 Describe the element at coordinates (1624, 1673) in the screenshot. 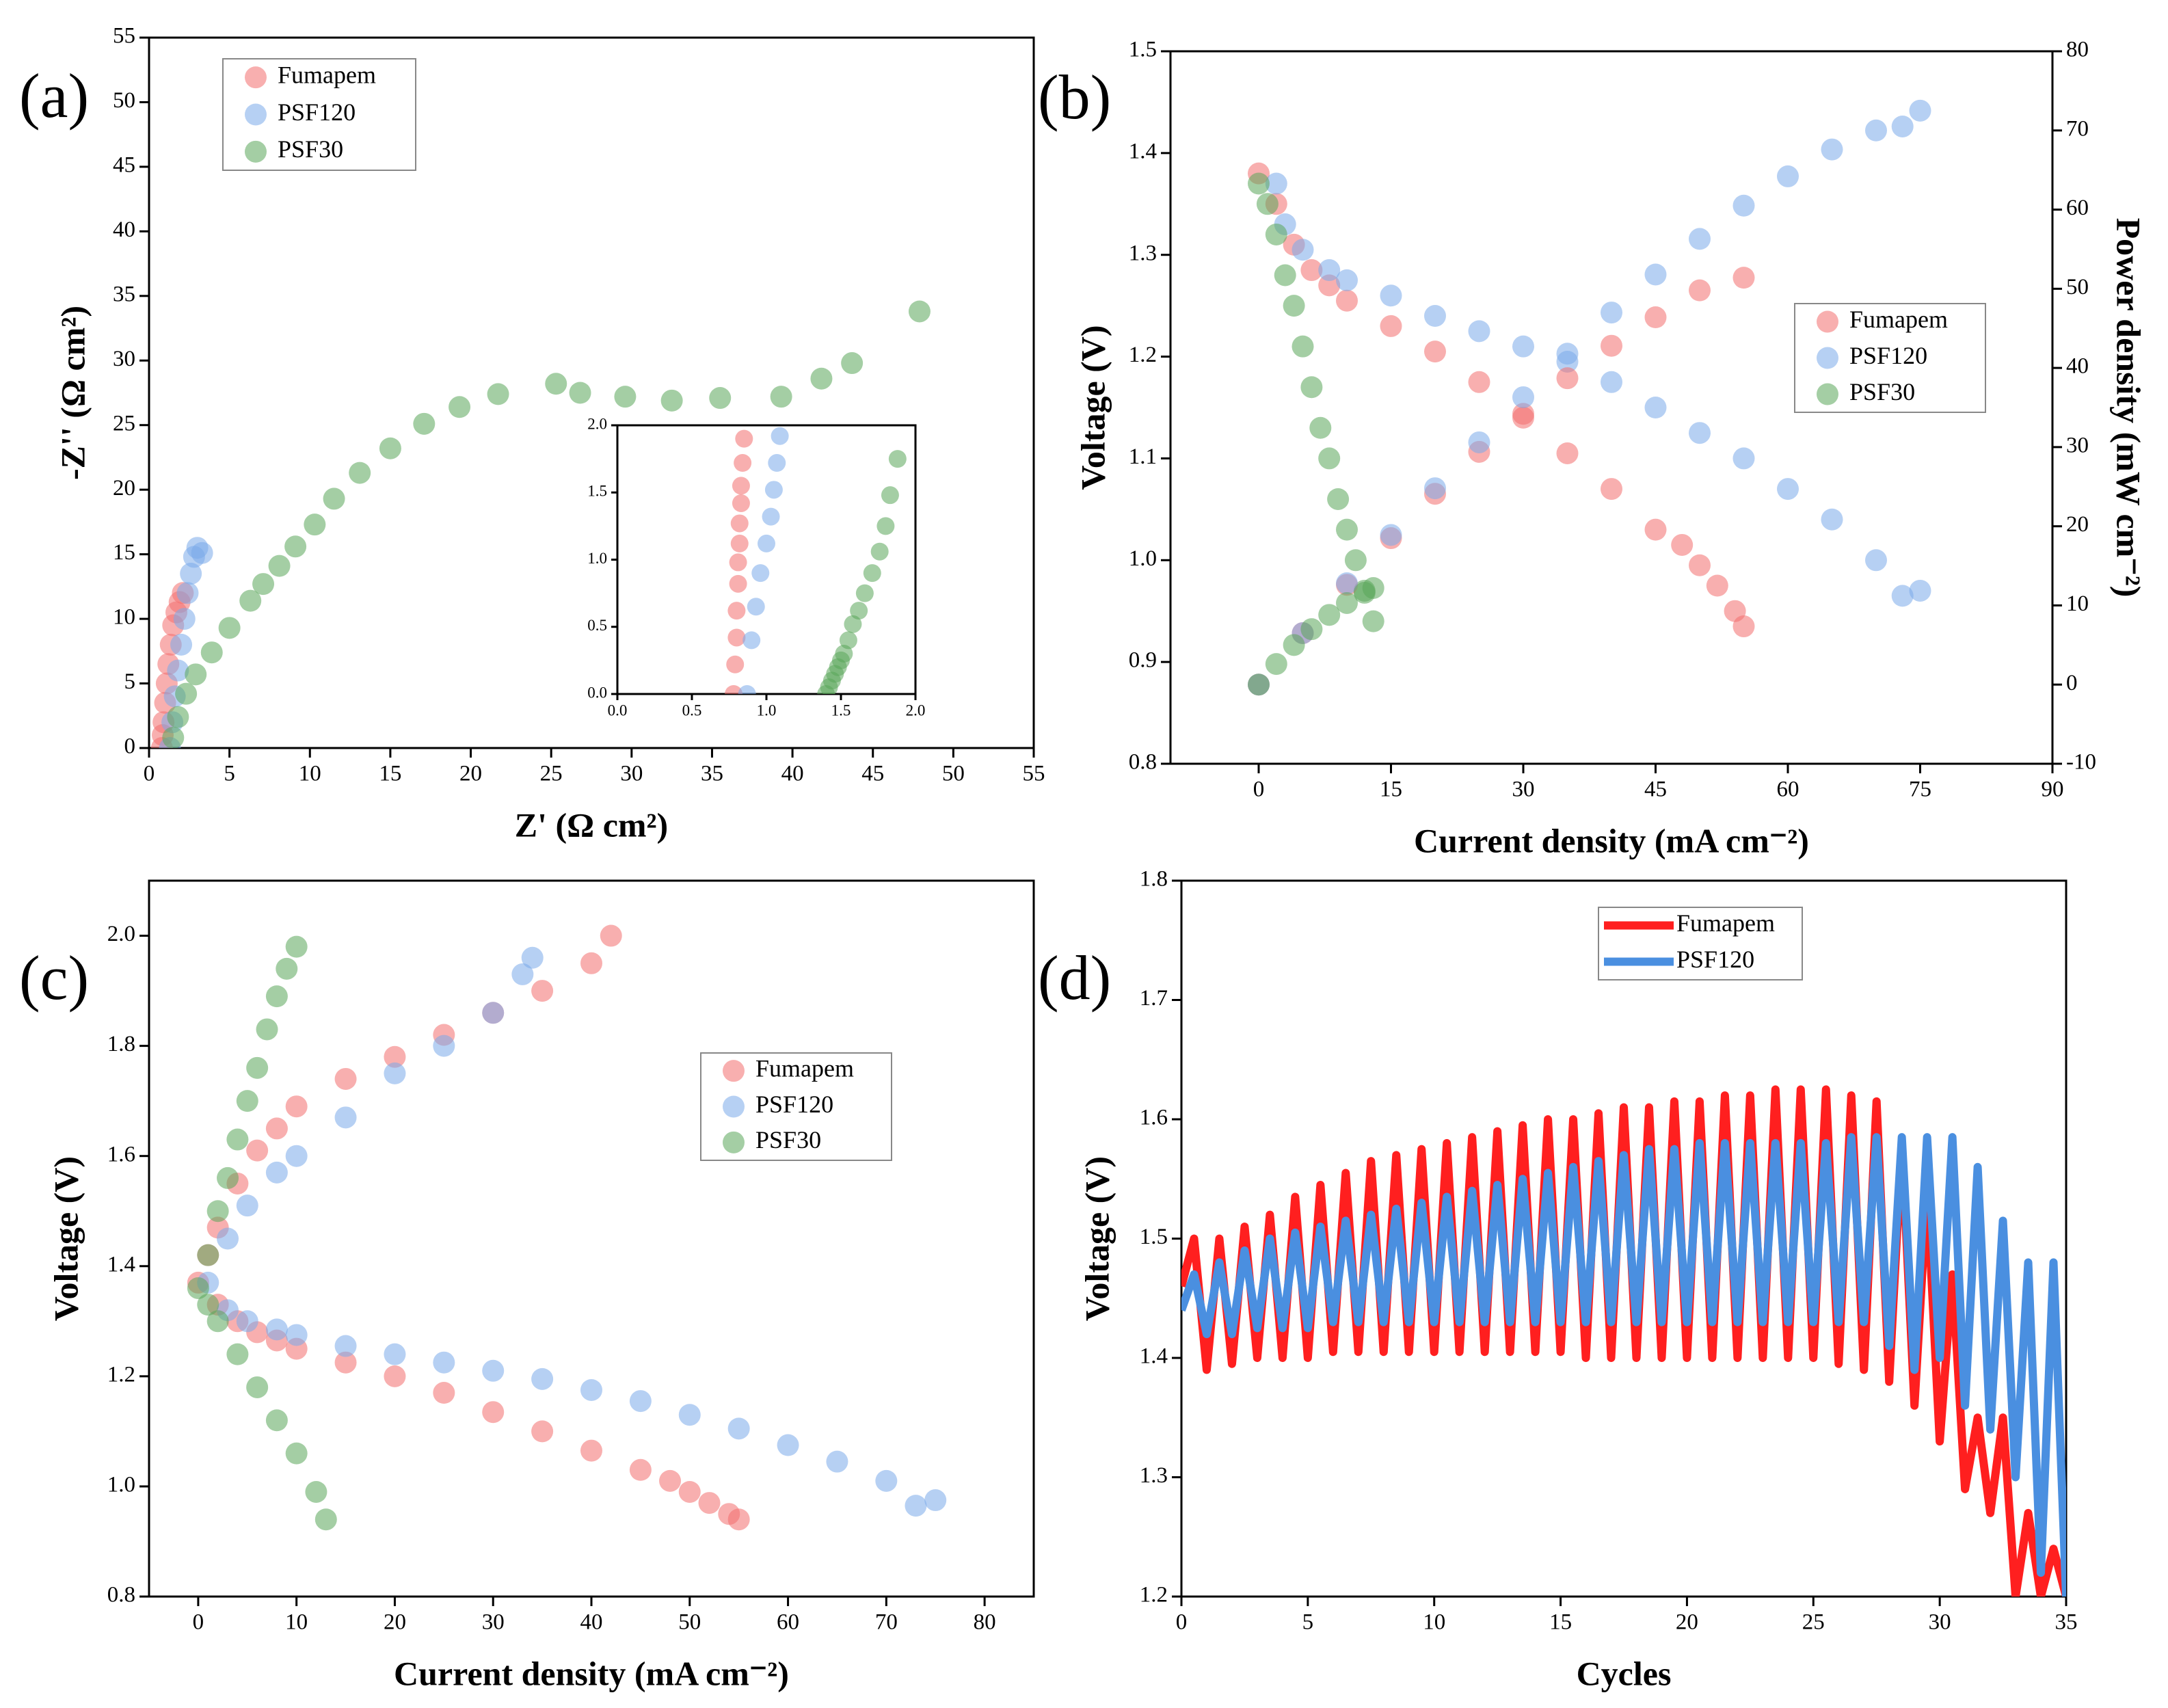

I see `x-axis-title: Cycles` at that location.